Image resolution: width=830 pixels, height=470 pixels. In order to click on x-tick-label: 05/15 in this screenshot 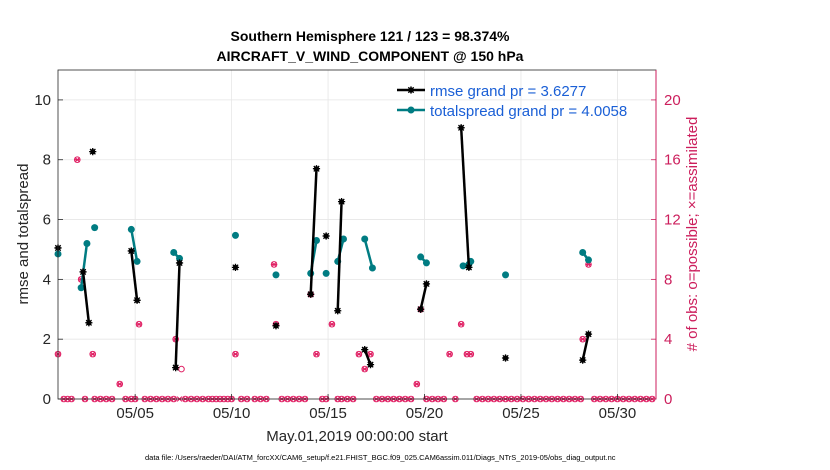, I will do `click(328, 413)`.